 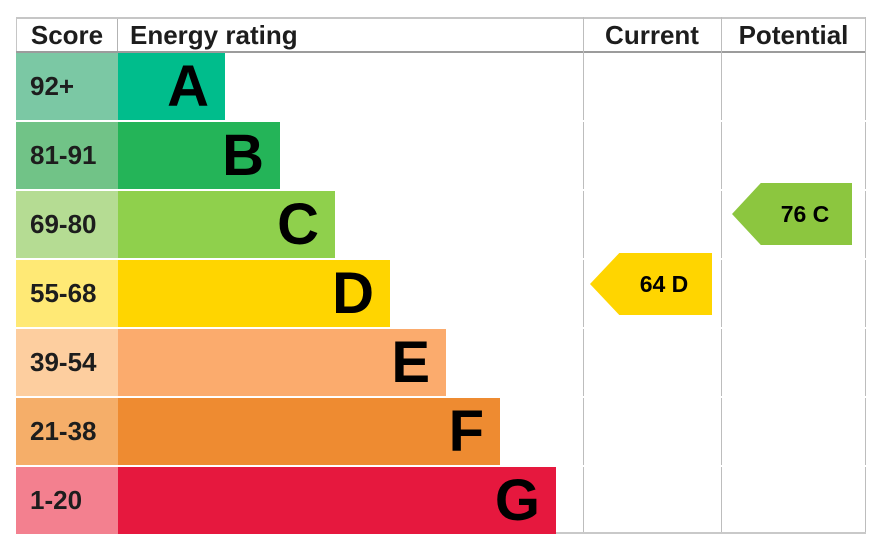 What do you see at coordinates (410, 362) in the screenshot?
I see `band-letter-e: E` at bounding box center [410, 362].